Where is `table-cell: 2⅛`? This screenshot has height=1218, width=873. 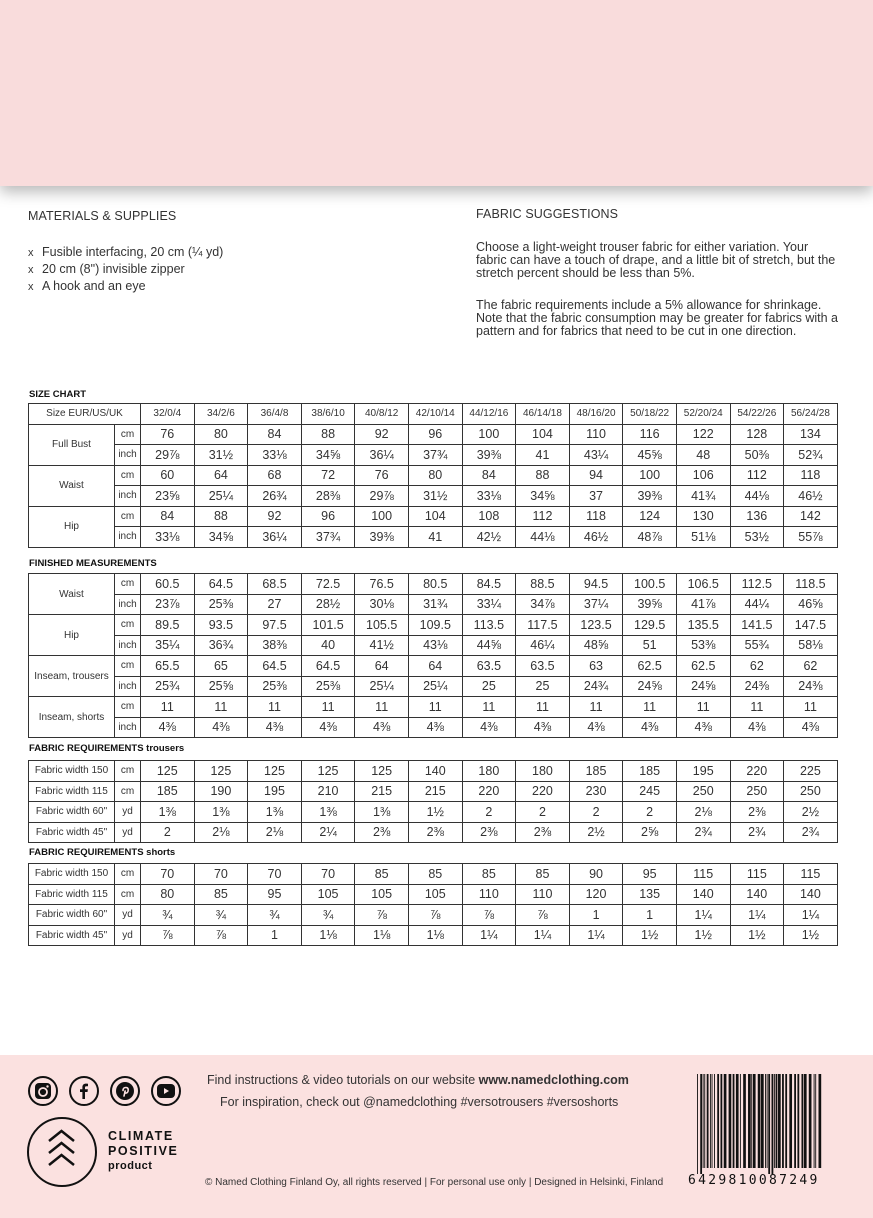 table-cell: 2⅛ is located at coordinates (703, 812).